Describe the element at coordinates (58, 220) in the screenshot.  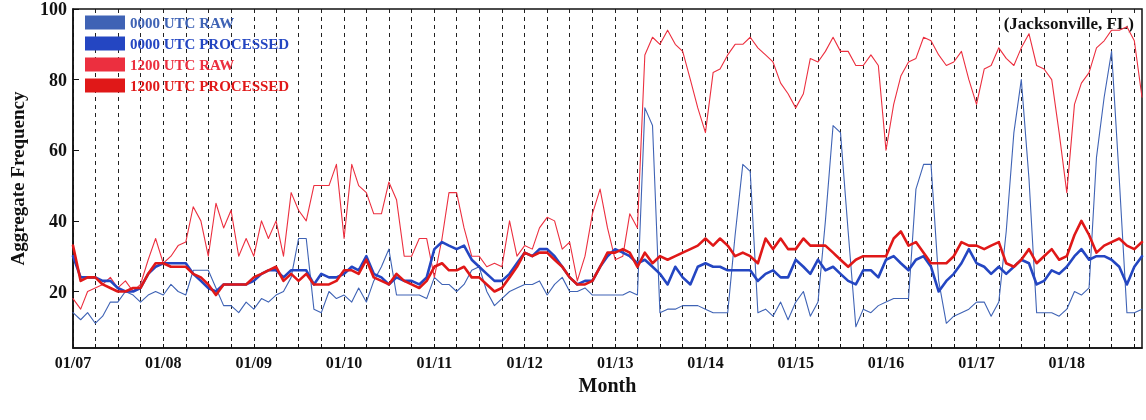
I see `y-tick-label: 40` at that location.